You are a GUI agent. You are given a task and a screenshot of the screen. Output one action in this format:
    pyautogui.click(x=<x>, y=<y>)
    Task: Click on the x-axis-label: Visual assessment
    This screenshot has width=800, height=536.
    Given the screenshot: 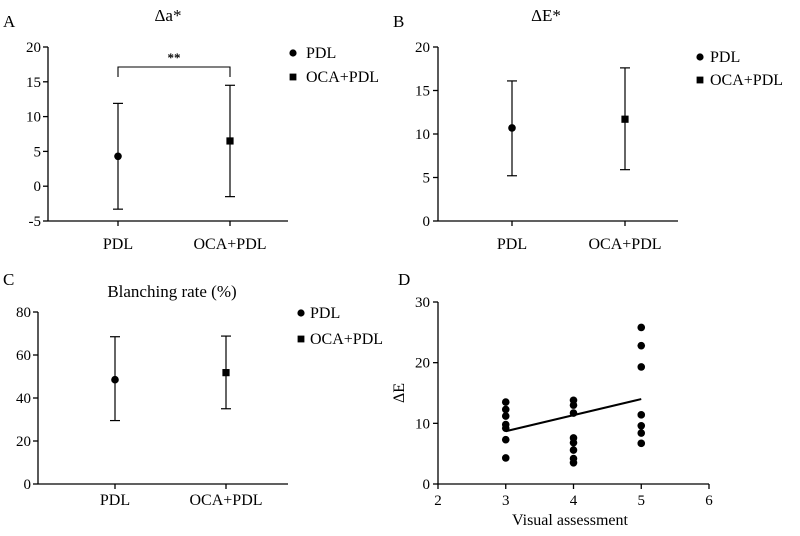 What is the action you would take?
    pyautogui.click(x=570, y=520)
    